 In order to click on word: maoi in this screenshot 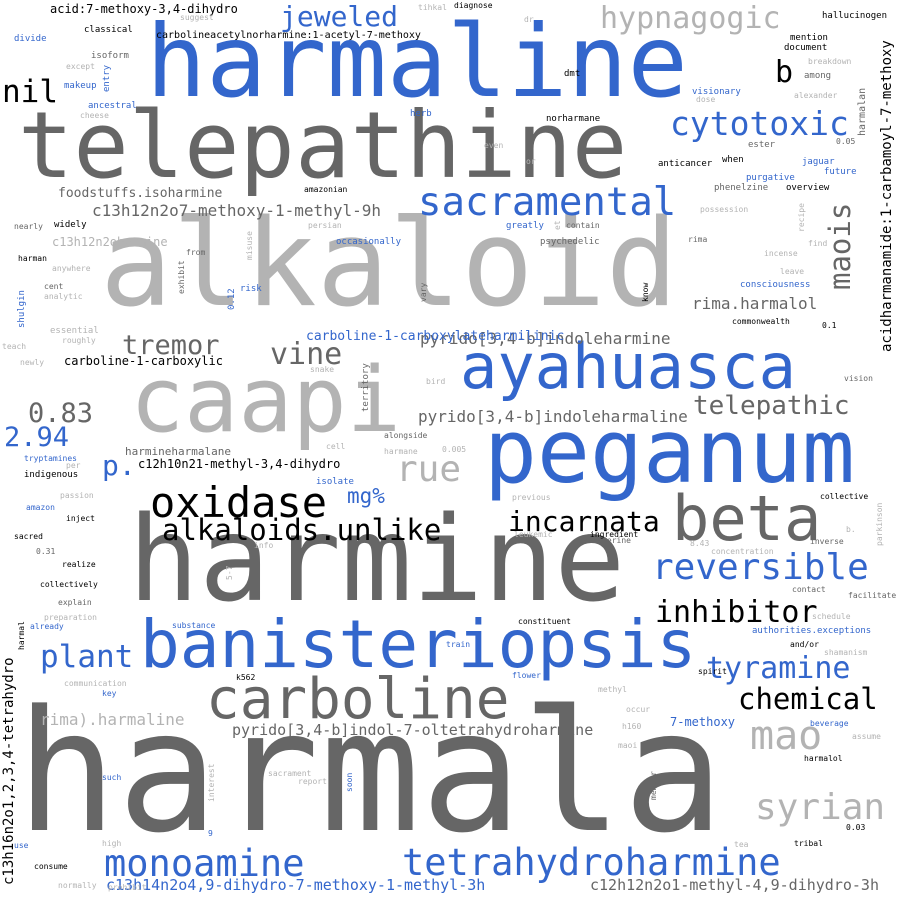, I will do `click(628, 745)`.